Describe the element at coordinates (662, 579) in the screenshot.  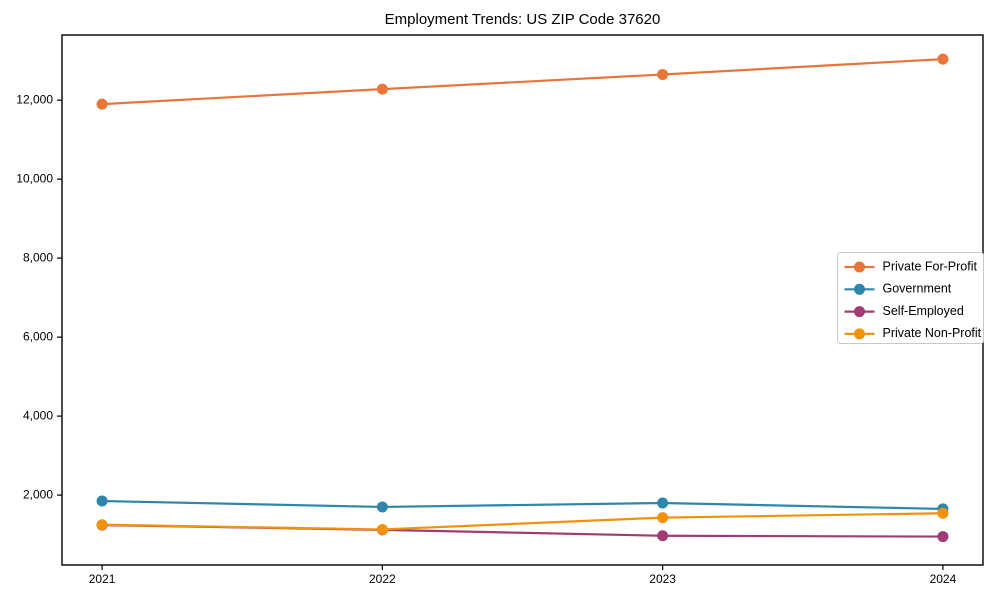
I see `x-tick-label: 2023` at that location.